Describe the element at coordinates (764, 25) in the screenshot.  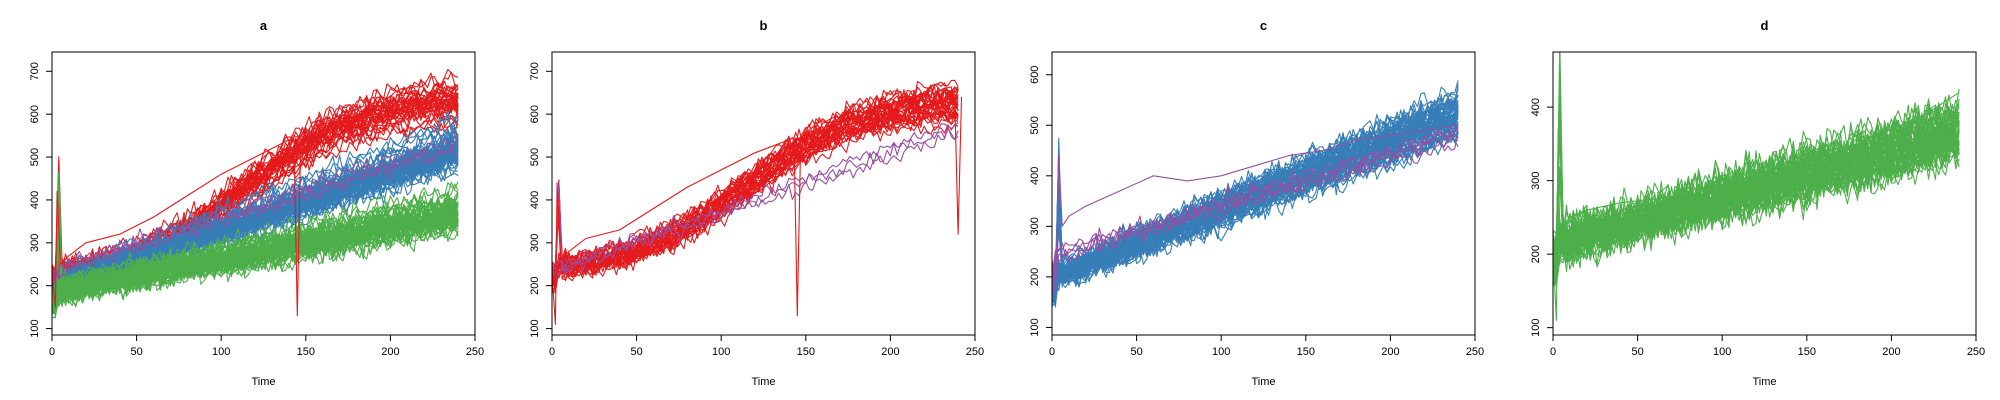
I see `panel-title: b` at that location.